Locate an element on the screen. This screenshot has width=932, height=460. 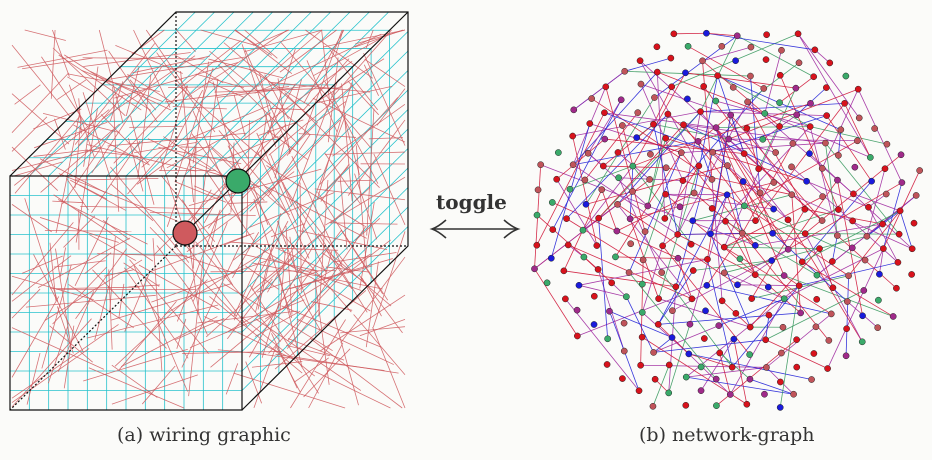
red-node-circle is located at coordinates (185, 233).